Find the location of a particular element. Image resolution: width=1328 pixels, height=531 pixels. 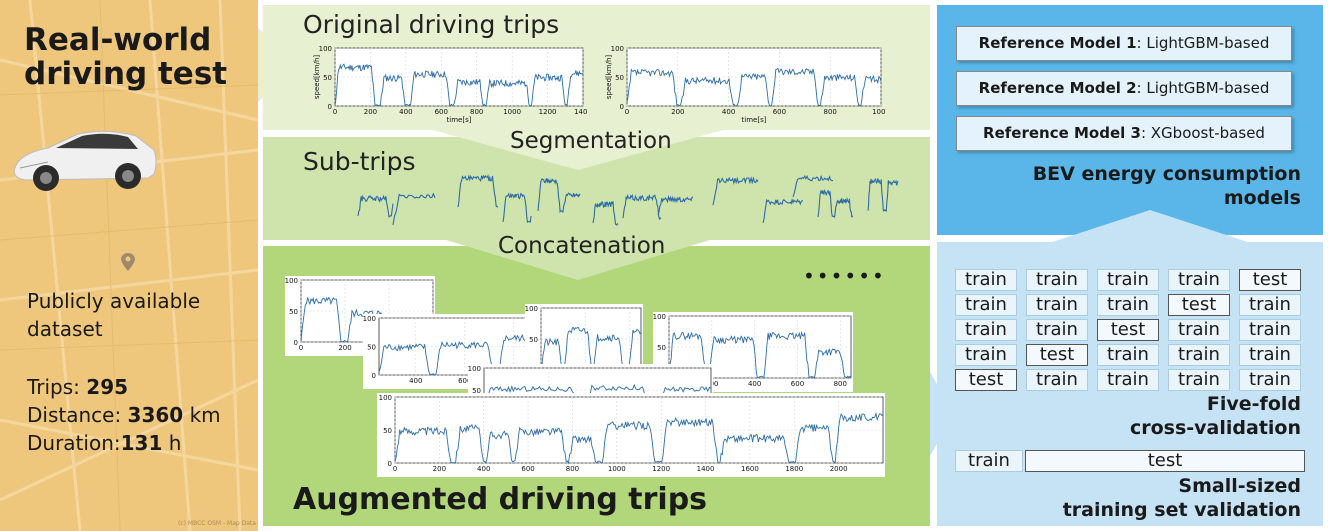

models-title-line-2: models is located at coordinates (1262, 198).